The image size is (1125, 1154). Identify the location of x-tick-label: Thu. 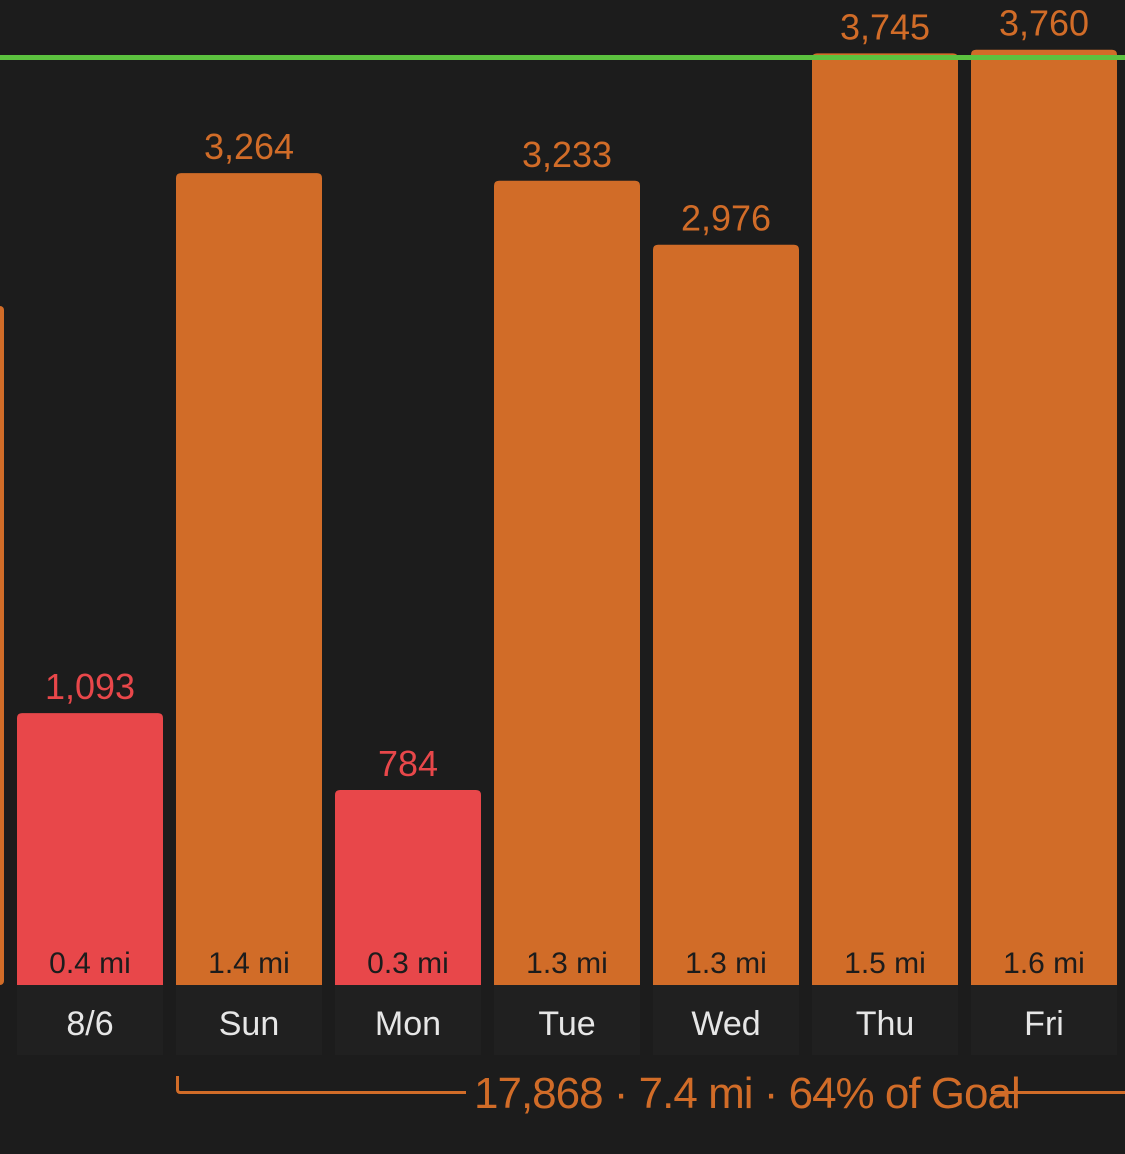
(885, 1024).